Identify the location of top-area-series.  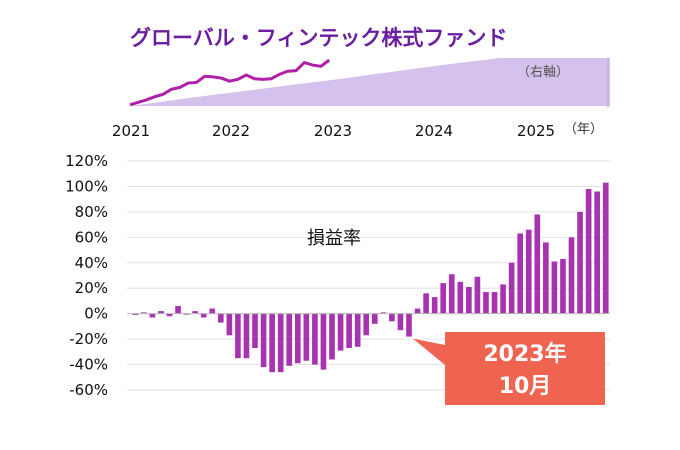
(370, 77).